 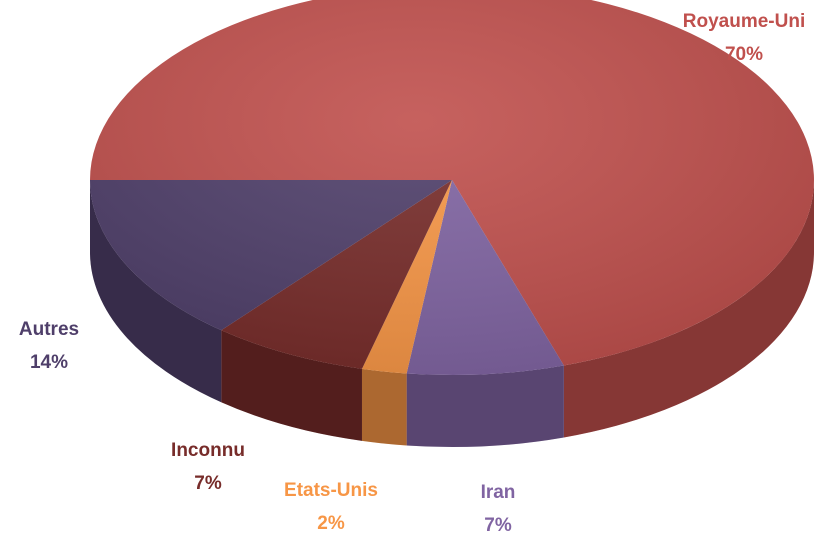 What do you see at coordinates (331, 523) in the screenshot?
I see `slice-value-label: 2%` at bounding box center [331, 523].